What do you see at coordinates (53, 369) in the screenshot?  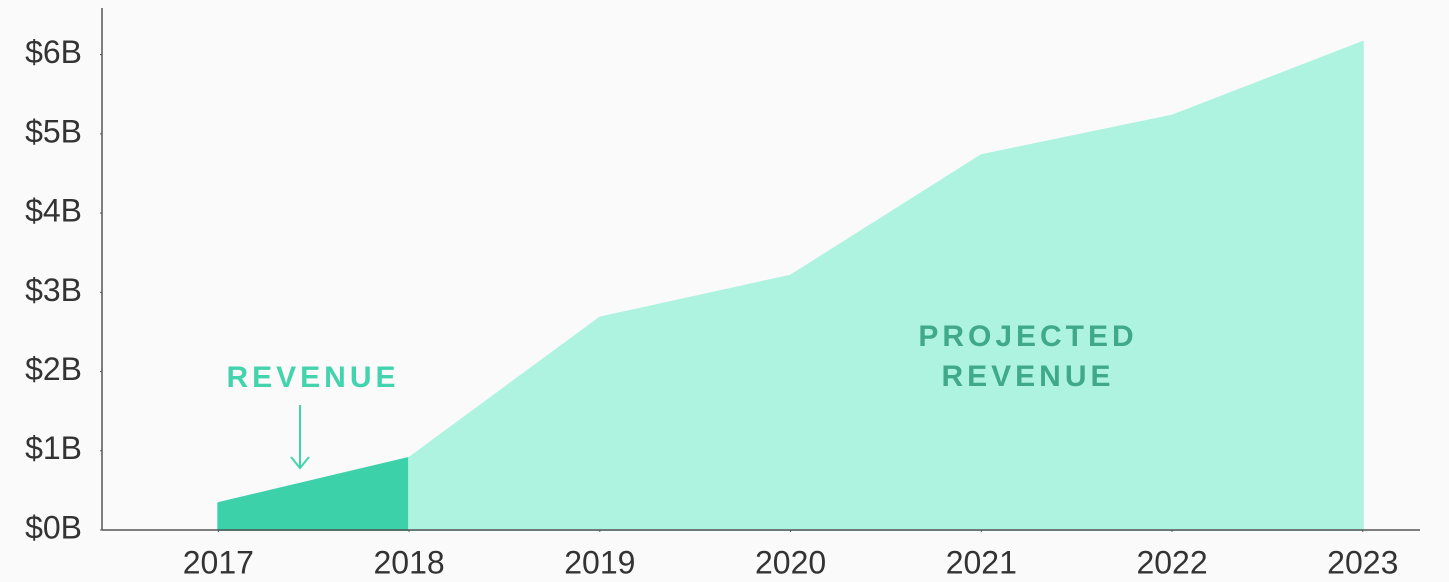 I see `y-tick-label: $2B` at bounding box center [53, 369].